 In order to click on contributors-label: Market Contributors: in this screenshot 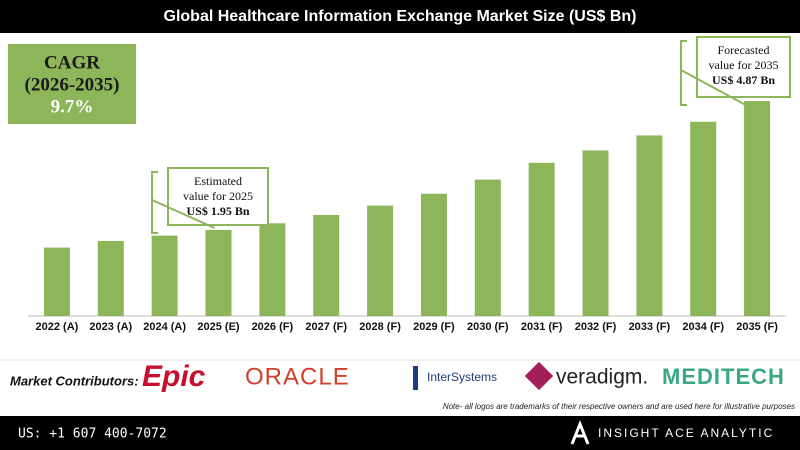, I will do `click(74, 380)`.